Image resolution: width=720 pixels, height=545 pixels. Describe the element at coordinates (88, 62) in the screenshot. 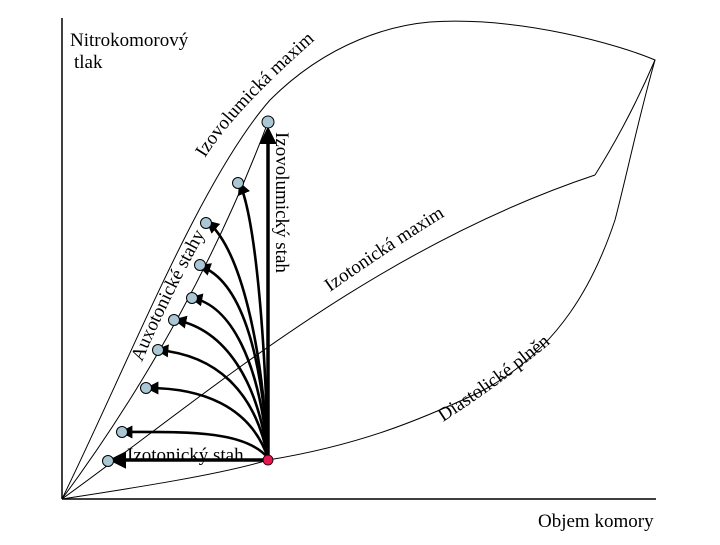

I see `y-axis-label-line2: tlak` at that location.